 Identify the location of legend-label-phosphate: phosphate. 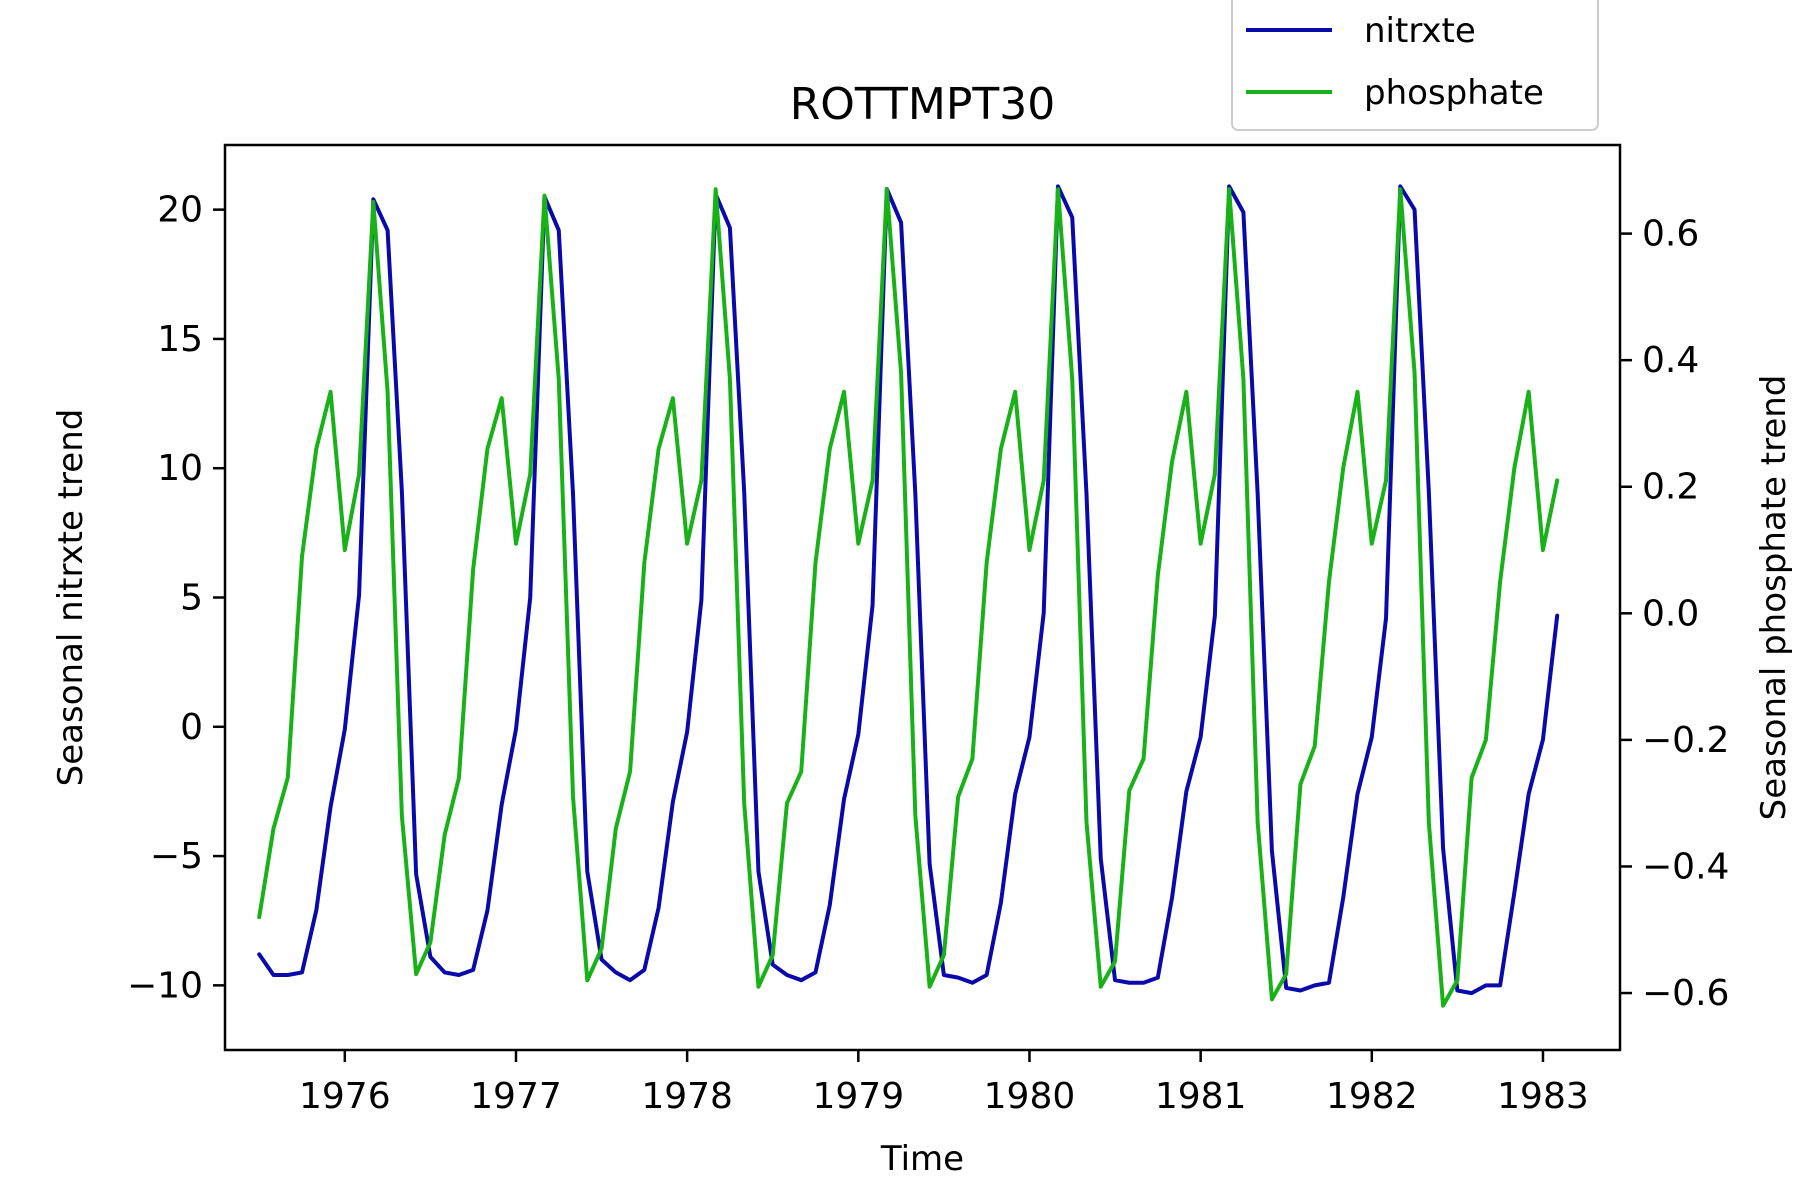
(1454, 93).